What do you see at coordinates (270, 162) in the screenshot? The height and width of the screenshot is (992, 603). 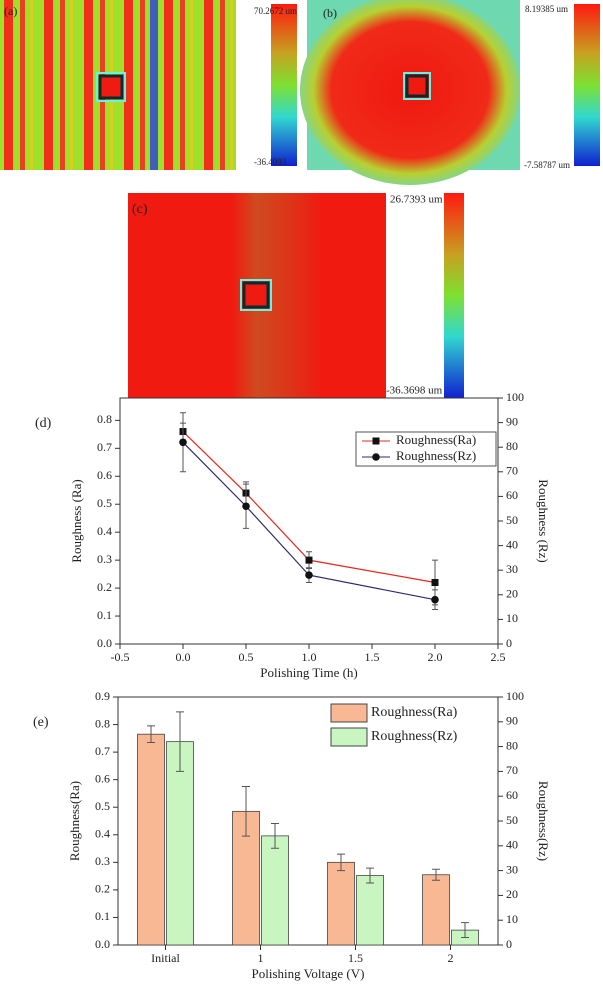 I see `color-bar-min: -36.4993` at bounding box center [270, 162].